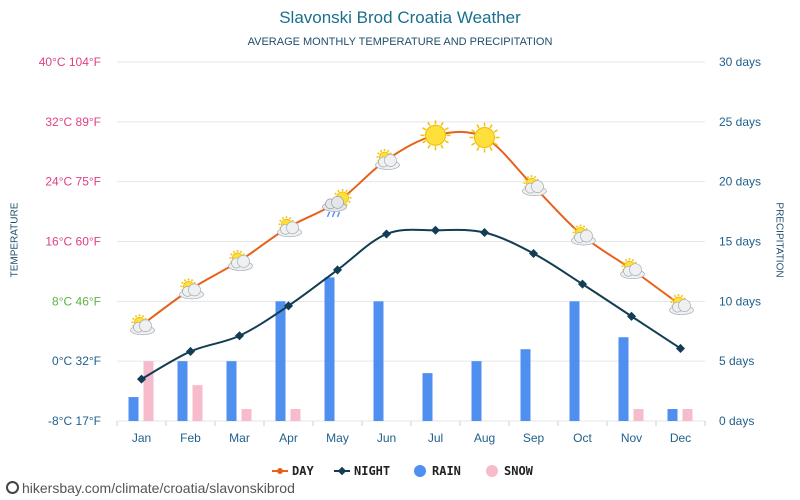 Image resolution: width=800 pixels, height=500 pixels. What do you see at coordinates (386, 438) in the screenshot?
I see `month-tick-label: Jun` at bounding box center [386, 438].